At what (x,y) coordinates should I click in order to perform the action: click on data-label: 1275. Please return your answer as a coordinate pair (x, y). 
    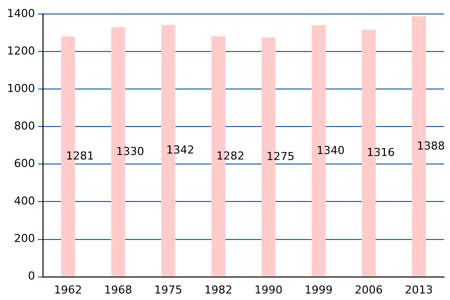
    Looking at the image, I should click on (280, 156).